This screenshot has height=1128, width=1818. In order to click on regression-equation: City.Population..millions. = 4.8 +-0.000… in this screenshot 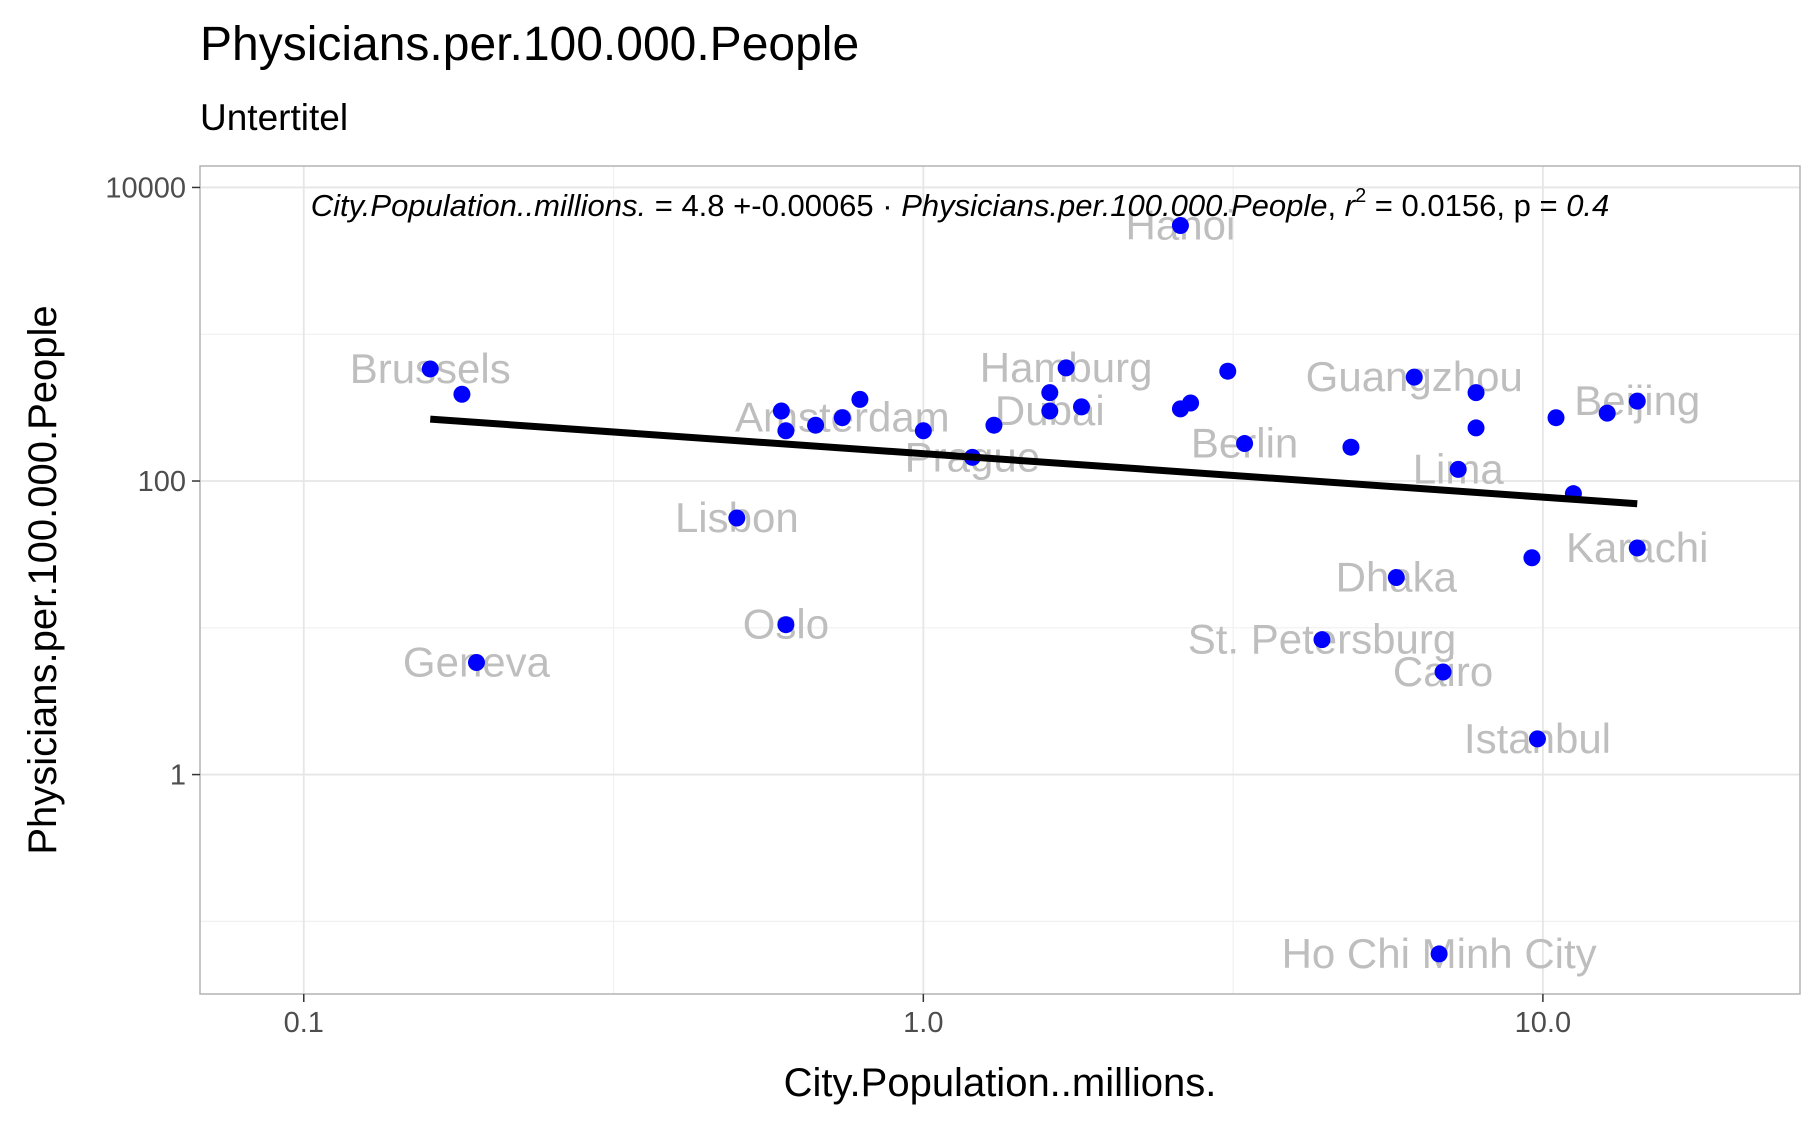, I will do `click(960, 204)`.